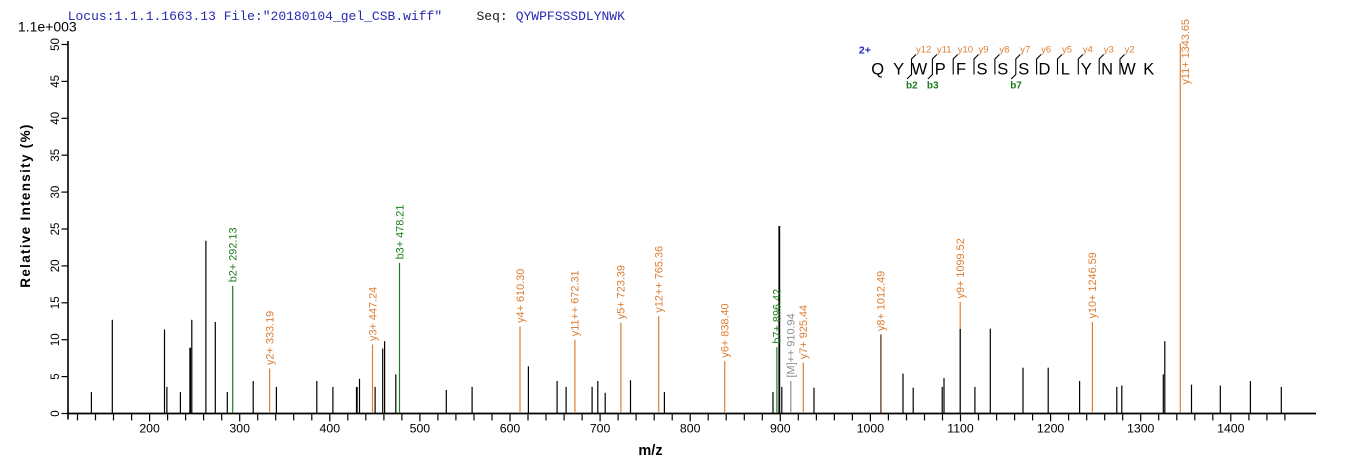  What do you see at coordinates (1186, 52) in the screenshot?
I see `svg-text: y11+ 1343.65` at bounding box center [1186, 52].